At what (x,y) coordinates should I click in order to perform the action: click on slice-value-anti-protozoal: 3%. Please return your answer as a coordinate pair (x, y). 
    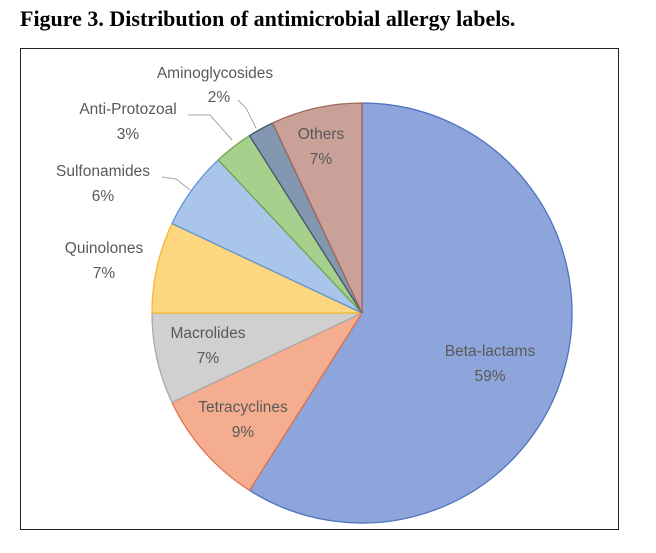
    Looking at the image, I should click on (128, 134).